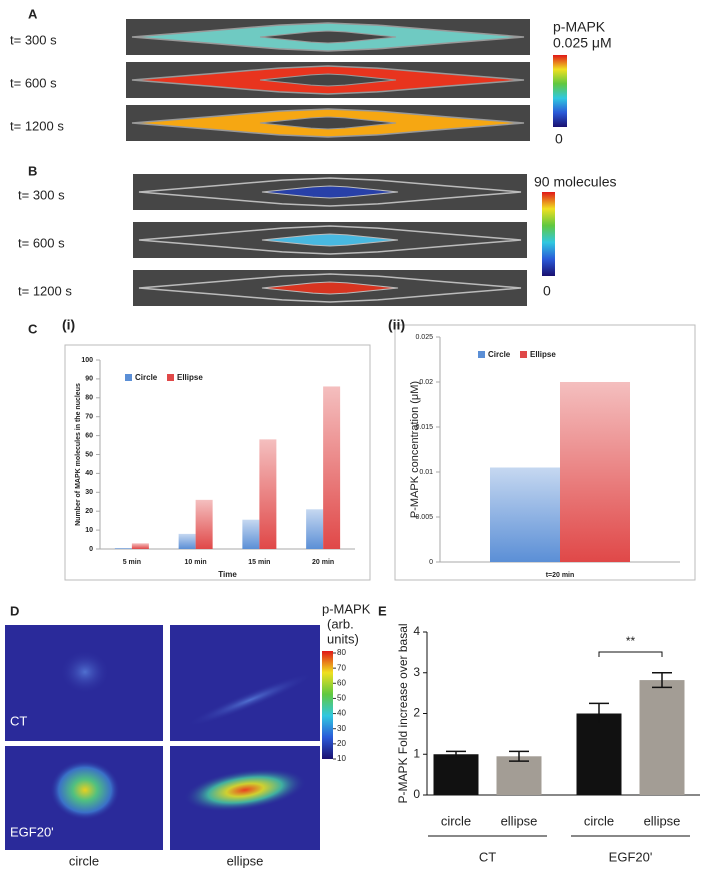 The height and width of the screenshot is (870, 705). I want to click on colorbar-tick-label: 50, so click(341, 698).